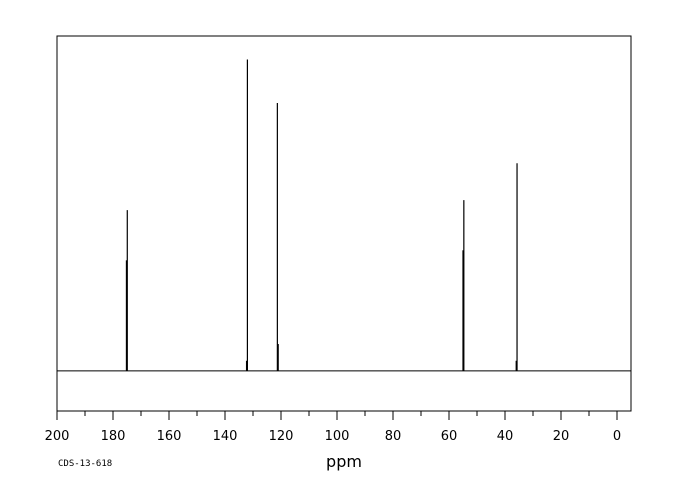 The width and height of the screenshot is (680, 500). Describe the element at coordinates (449, 436) in the screenshot. I see `x-tick-label-60: 60` at that location.